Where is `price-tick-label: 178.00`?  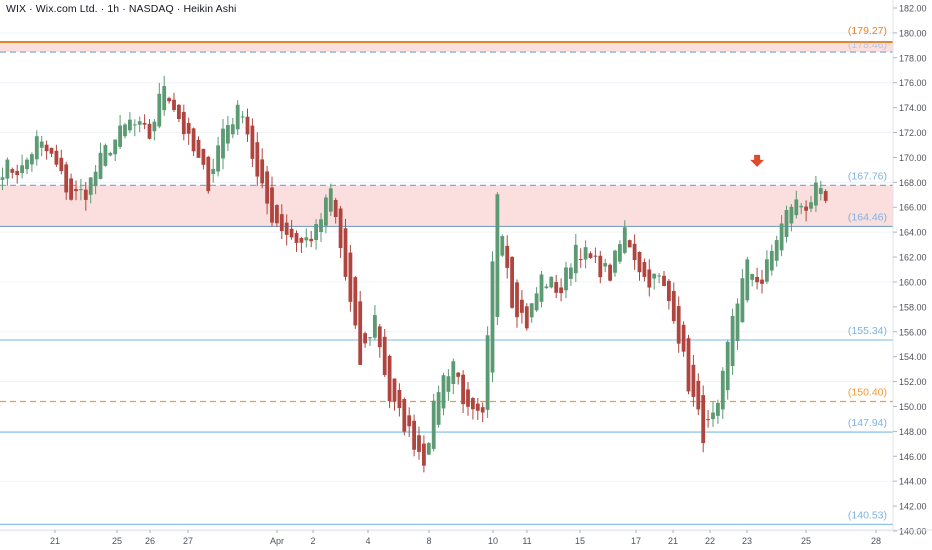
price-tick-label: 178.00 is located at coordinates (913, 58).